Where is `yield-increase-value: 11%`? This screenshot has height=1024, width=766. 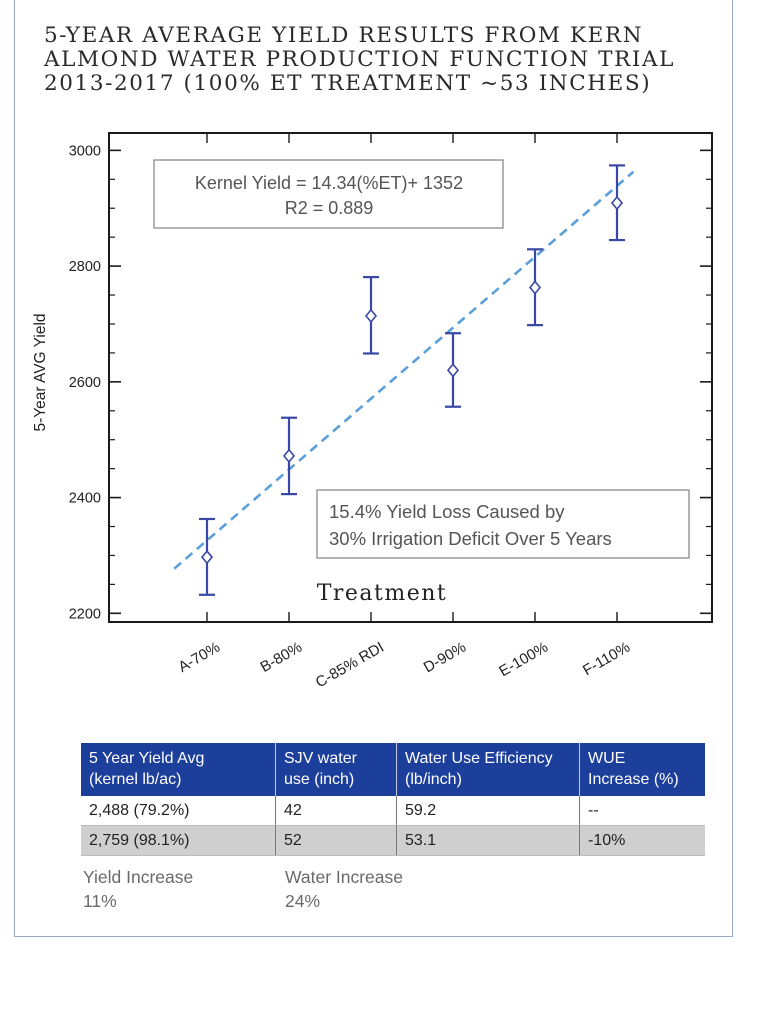 yield-increase-value: 11% is located at coordinates (100, 901).